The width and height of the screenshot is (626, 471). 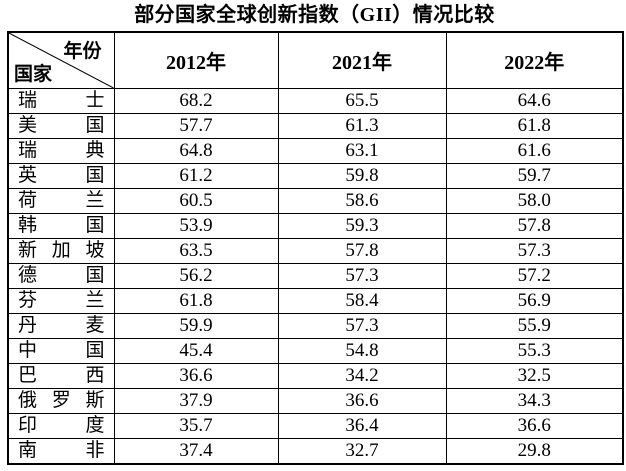 I want to click on country-cell: 荷兰, so click(x=61, y=201).